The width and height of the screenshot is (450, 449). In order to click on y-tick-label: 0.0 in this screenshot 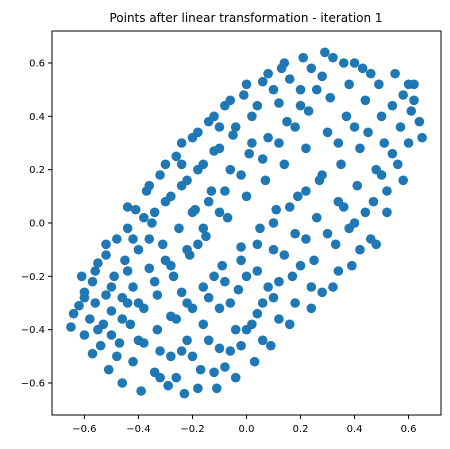, I will do `click(37, 224)`.